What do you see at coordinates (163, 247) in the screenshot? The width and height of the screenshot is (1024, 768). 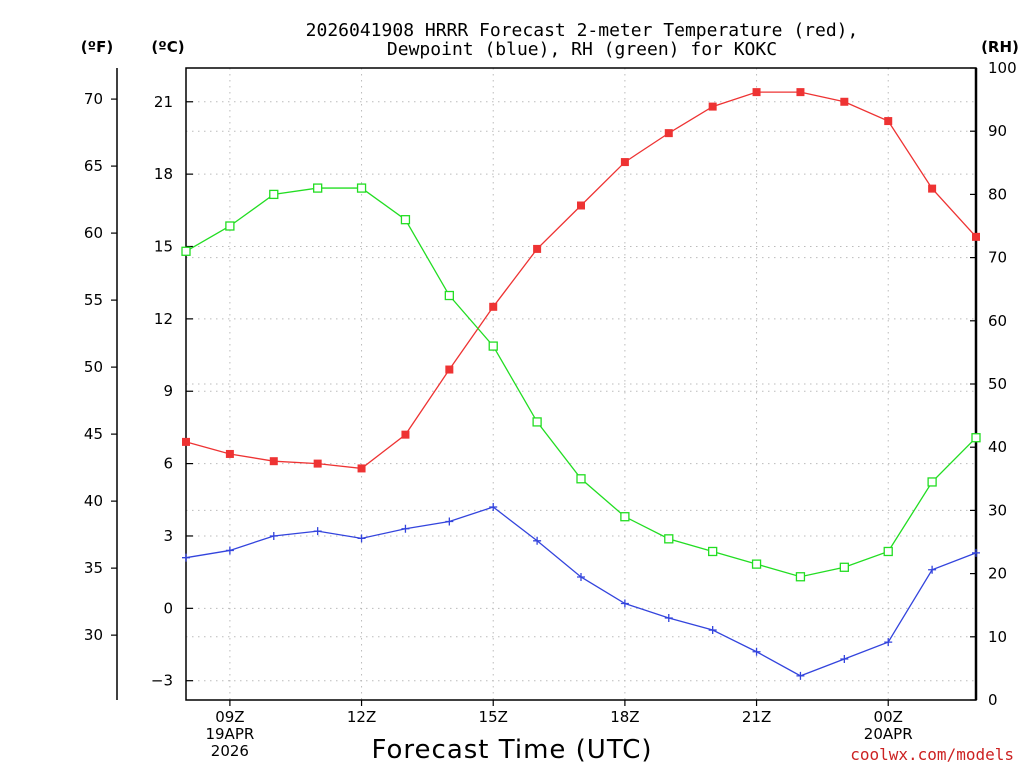 I see `celsius-tick-label: 15` at bounding box center [163, 247].